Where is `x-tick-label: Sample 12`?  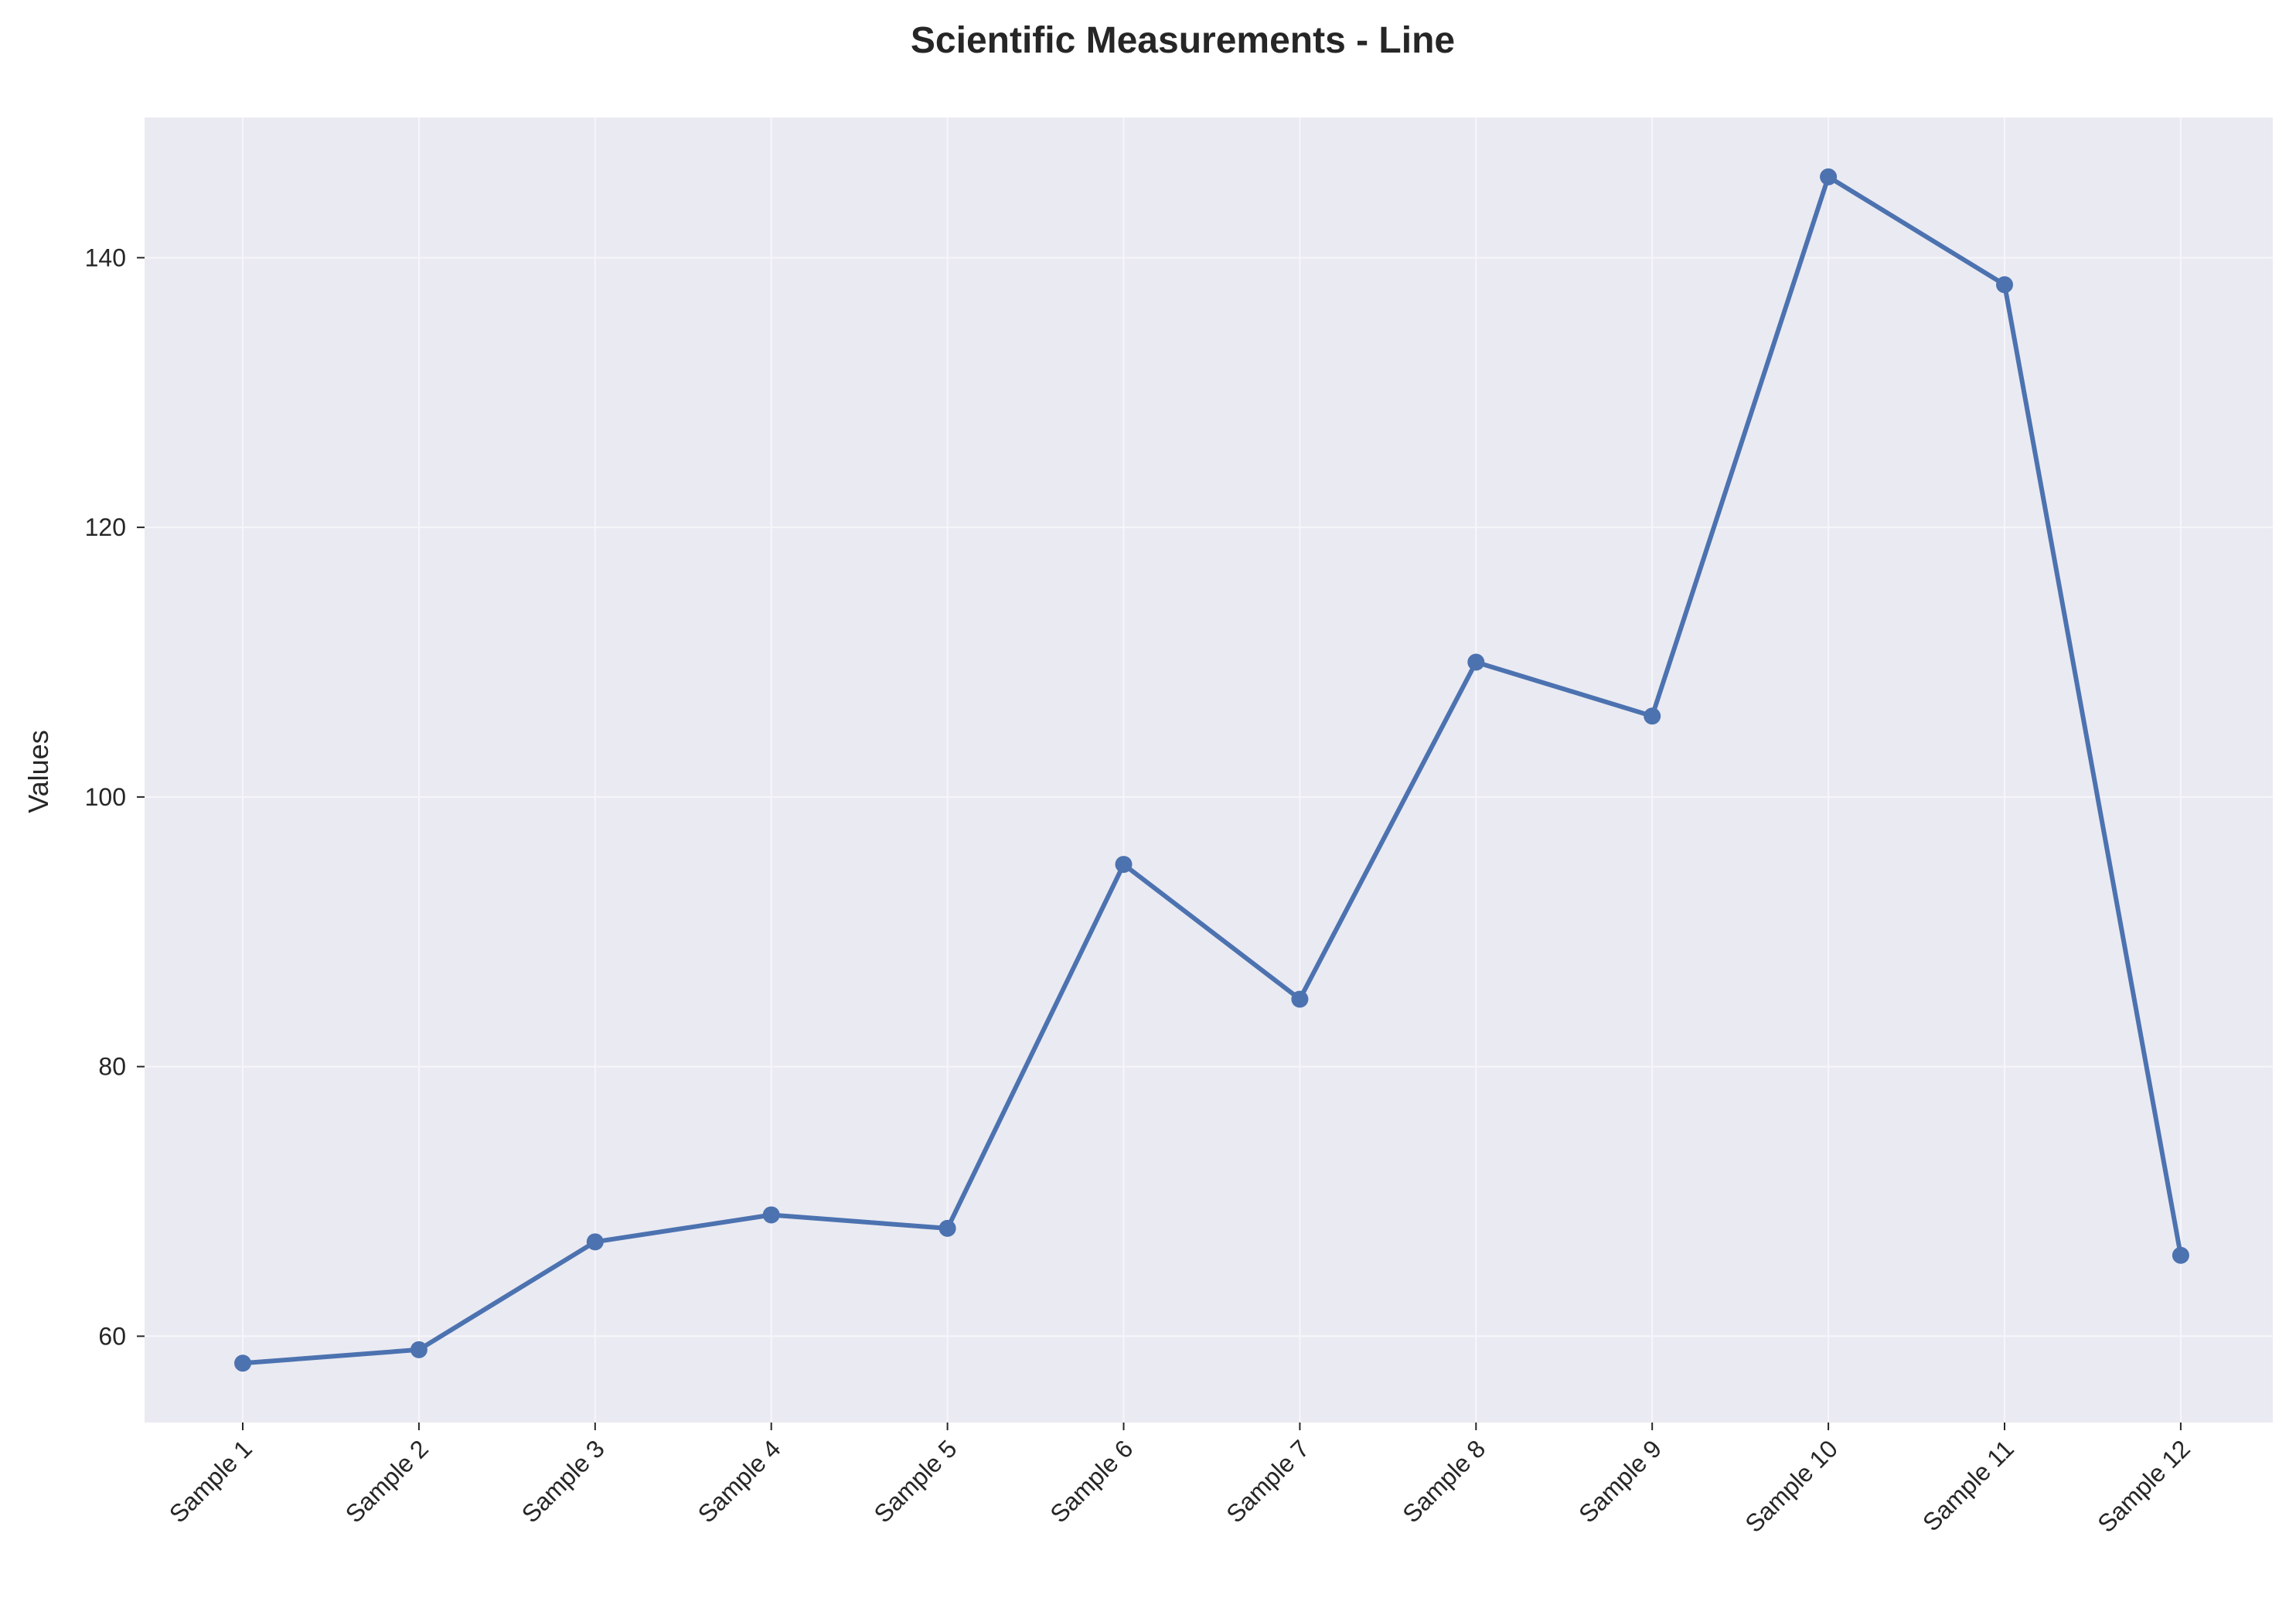
x-tick-label: Sample 12 is located at coordinates (2144, 1486).